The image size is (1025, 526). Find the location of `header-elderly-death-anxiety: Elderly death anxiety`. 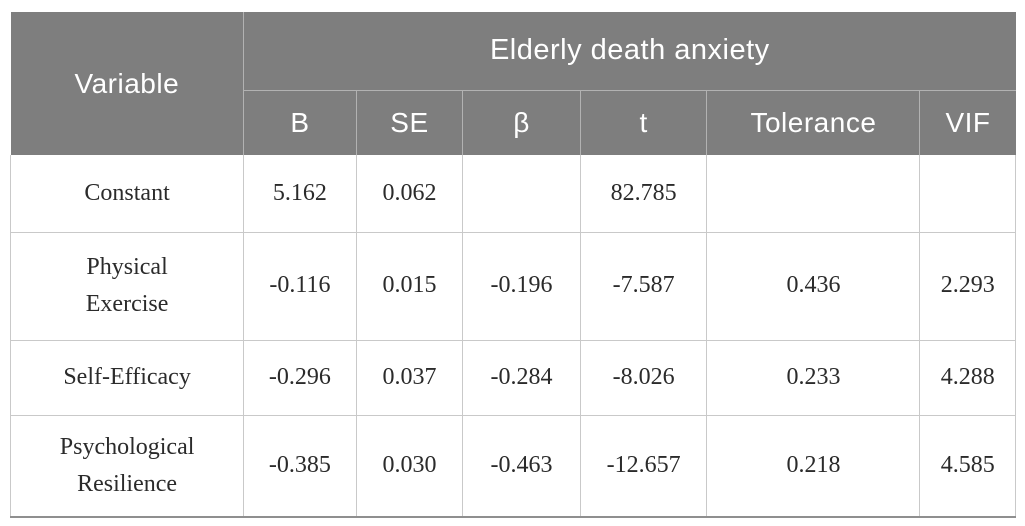

header-elderly-death-anxiety: Elderly death anxiety is located at coordinates (629, 51).